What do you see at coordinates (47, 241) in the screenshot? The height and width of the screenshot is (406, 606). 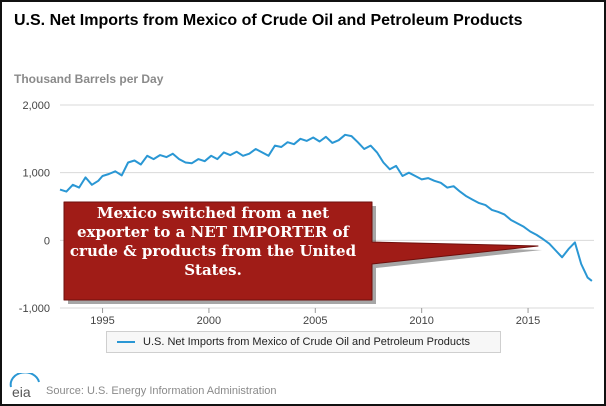 I see `y-tick-label: 0` at bounding box center [47, 241].